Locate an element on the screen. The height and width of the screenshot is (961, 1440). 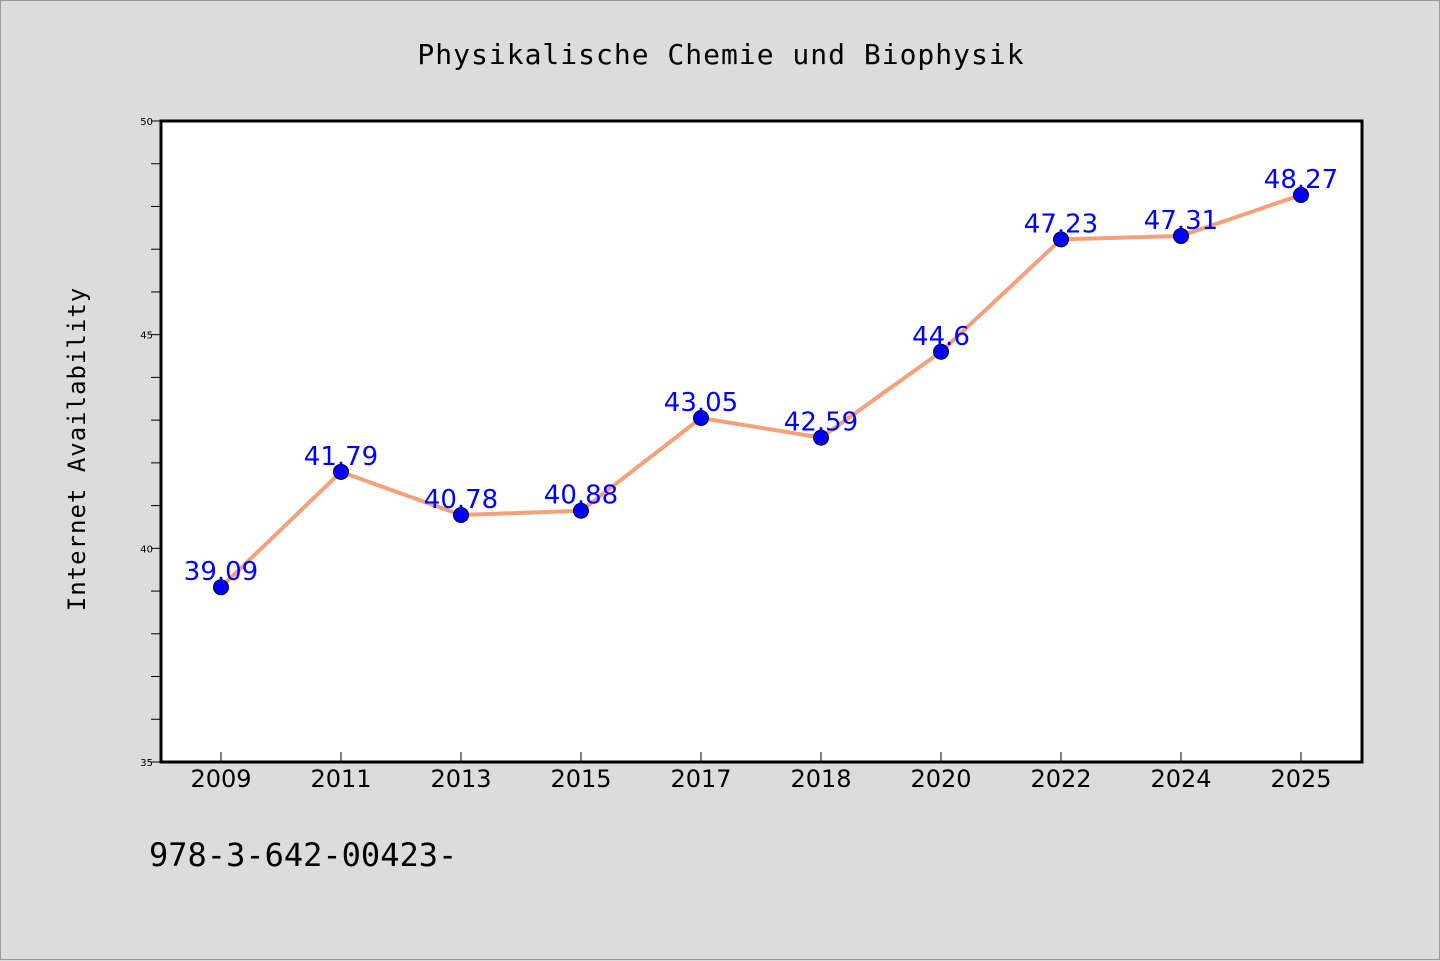
x-tick-label: 2025 is located at coordinates (1300, 779).